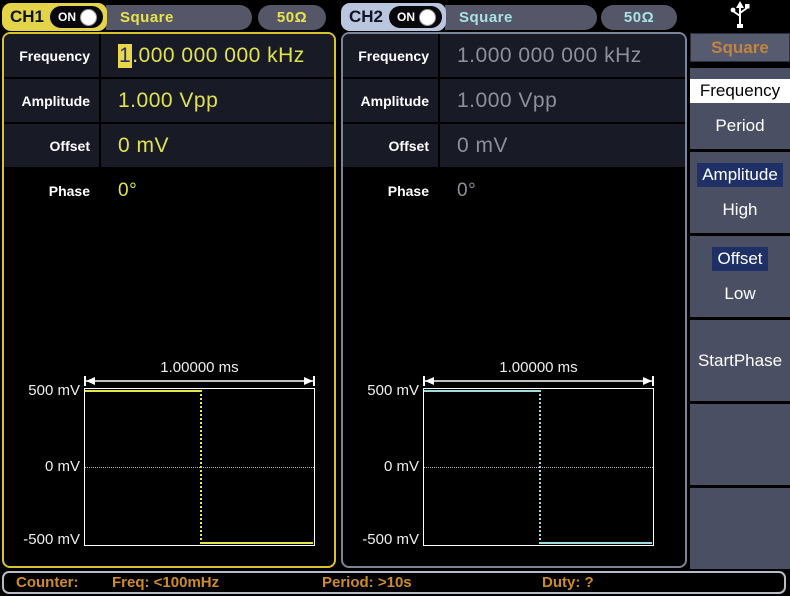 The image size is (790, 596). What do you see at coordinates (128, 190) in the screenshot?
I see `ch1-phase-value: 0°` at bounding box center [128, 190].